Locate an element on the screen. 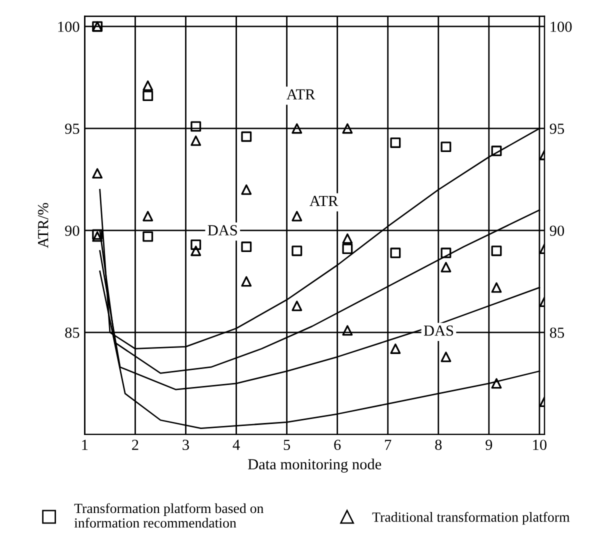 This screenshot has width=605, height=543. y-tick-label: 85 is located at coordinates (72, 333).